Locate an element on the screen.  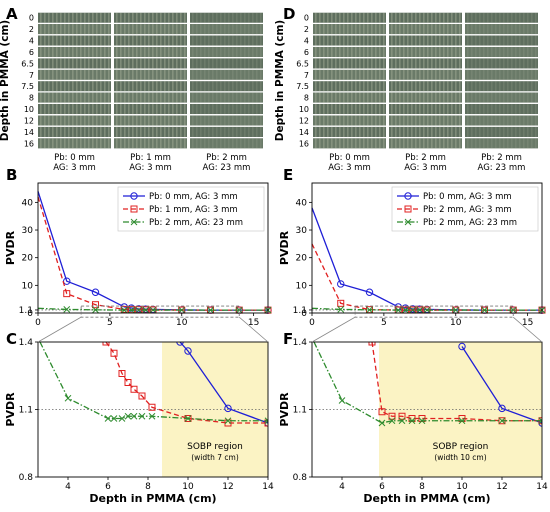
film-a-depth-label: 2 is located at coordinates (31, 29).